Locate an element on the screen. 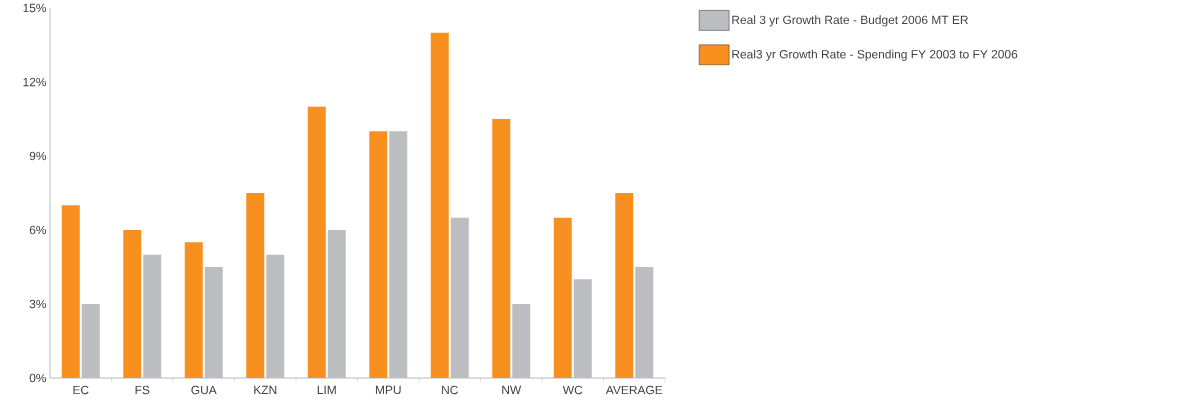 The width and height of the screenshot is (1195, 405). x-tick-label: FS is located at coordinates (142, 390).